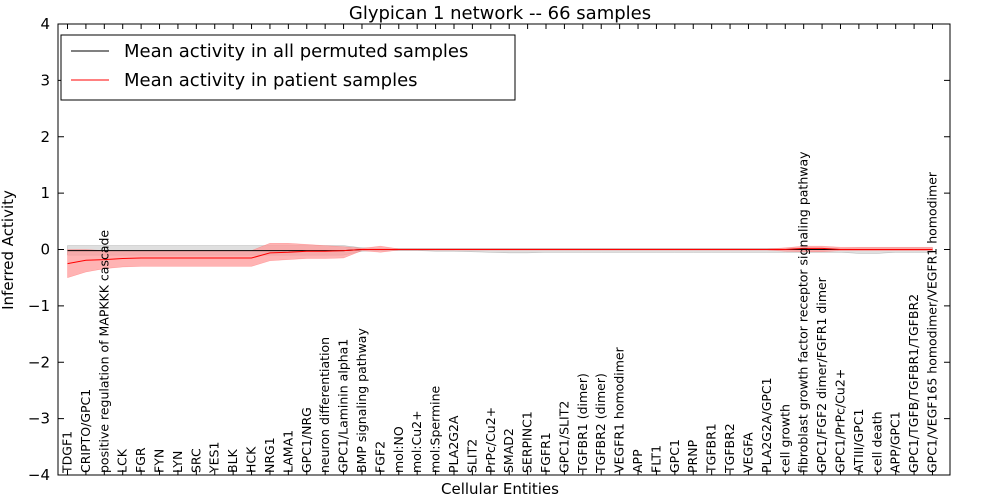 The image size is (1000, 504). What do you see at coordinates (766, 425) in the screenshot?
I see `x-tick-label: PLA2G2A/GPC1` at bounding box center [766, 425].